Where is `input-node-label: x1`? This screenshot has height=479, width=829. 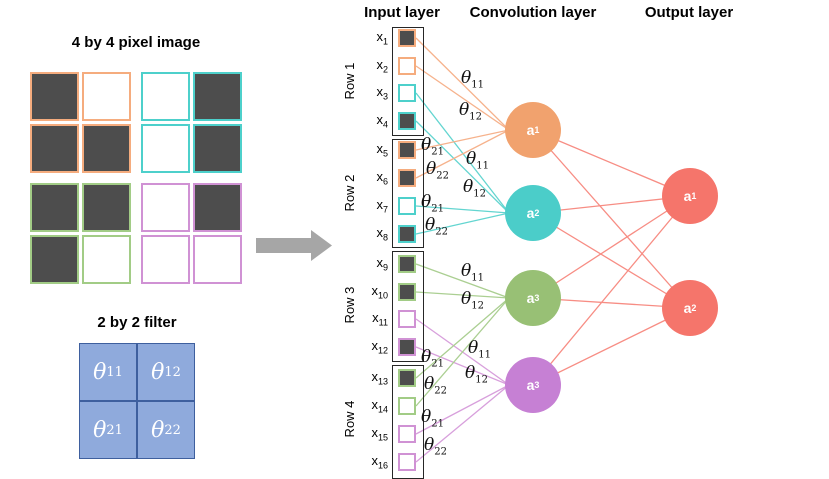
input-node-label: x1 is located at coordinates (372, 38).